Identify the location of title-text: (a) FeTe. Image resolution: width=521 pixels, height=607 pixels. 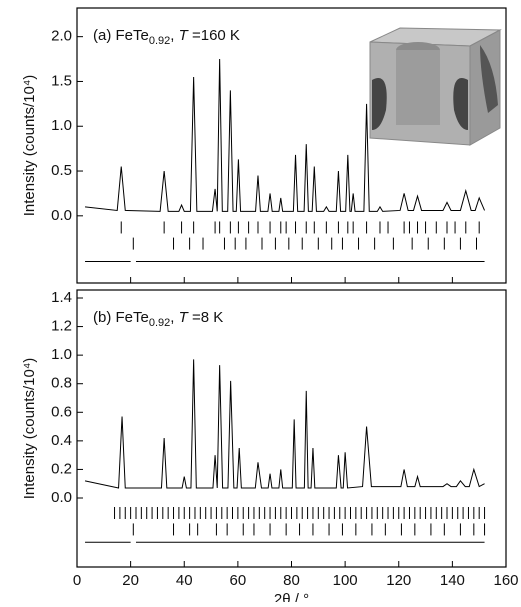
(121, 35).